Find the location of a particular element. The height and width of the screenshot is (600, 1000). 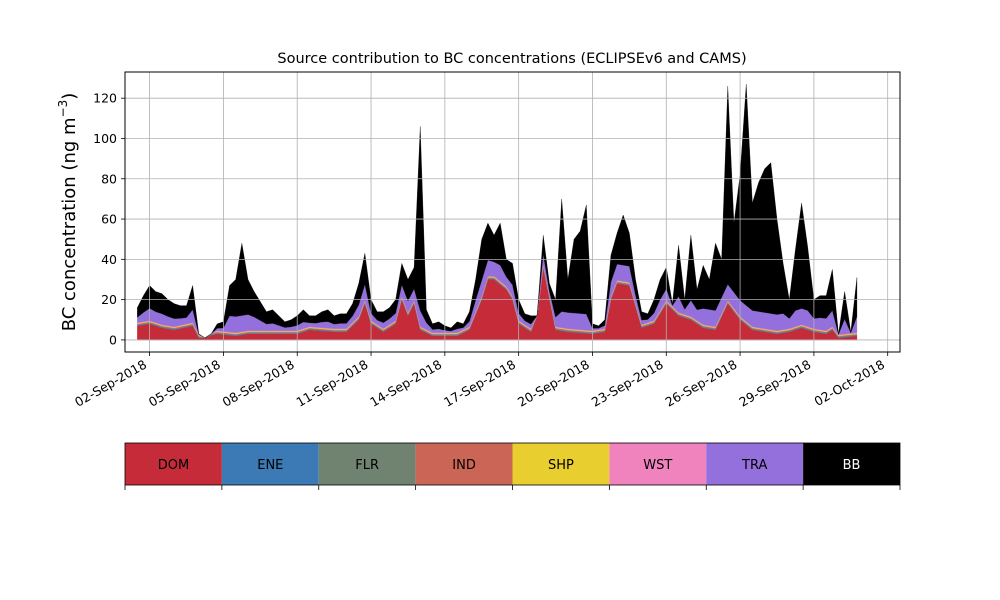

x-tick-label: 05-Sep-2018 is located at coordinates (184, 383).